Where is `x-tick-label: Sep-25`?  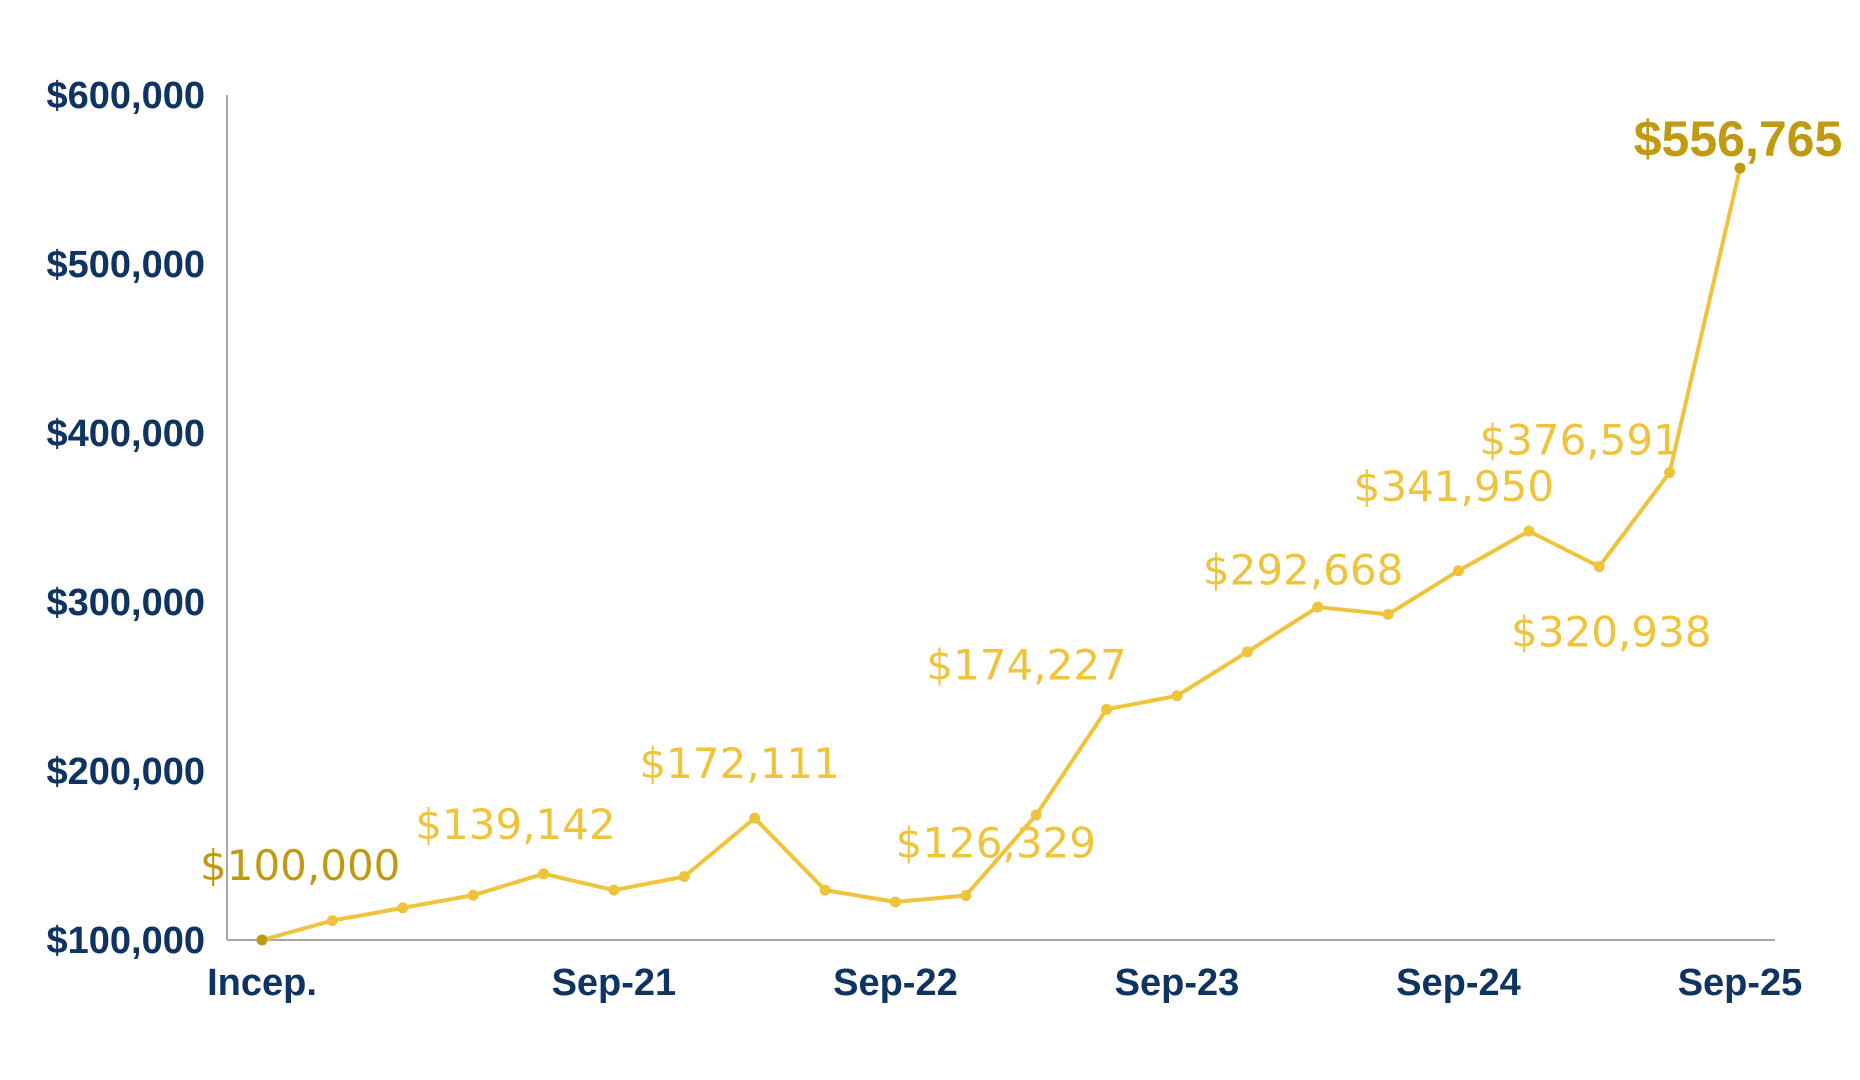 x-tick-label: Sep-25 is located at coordinates (1740, 983).